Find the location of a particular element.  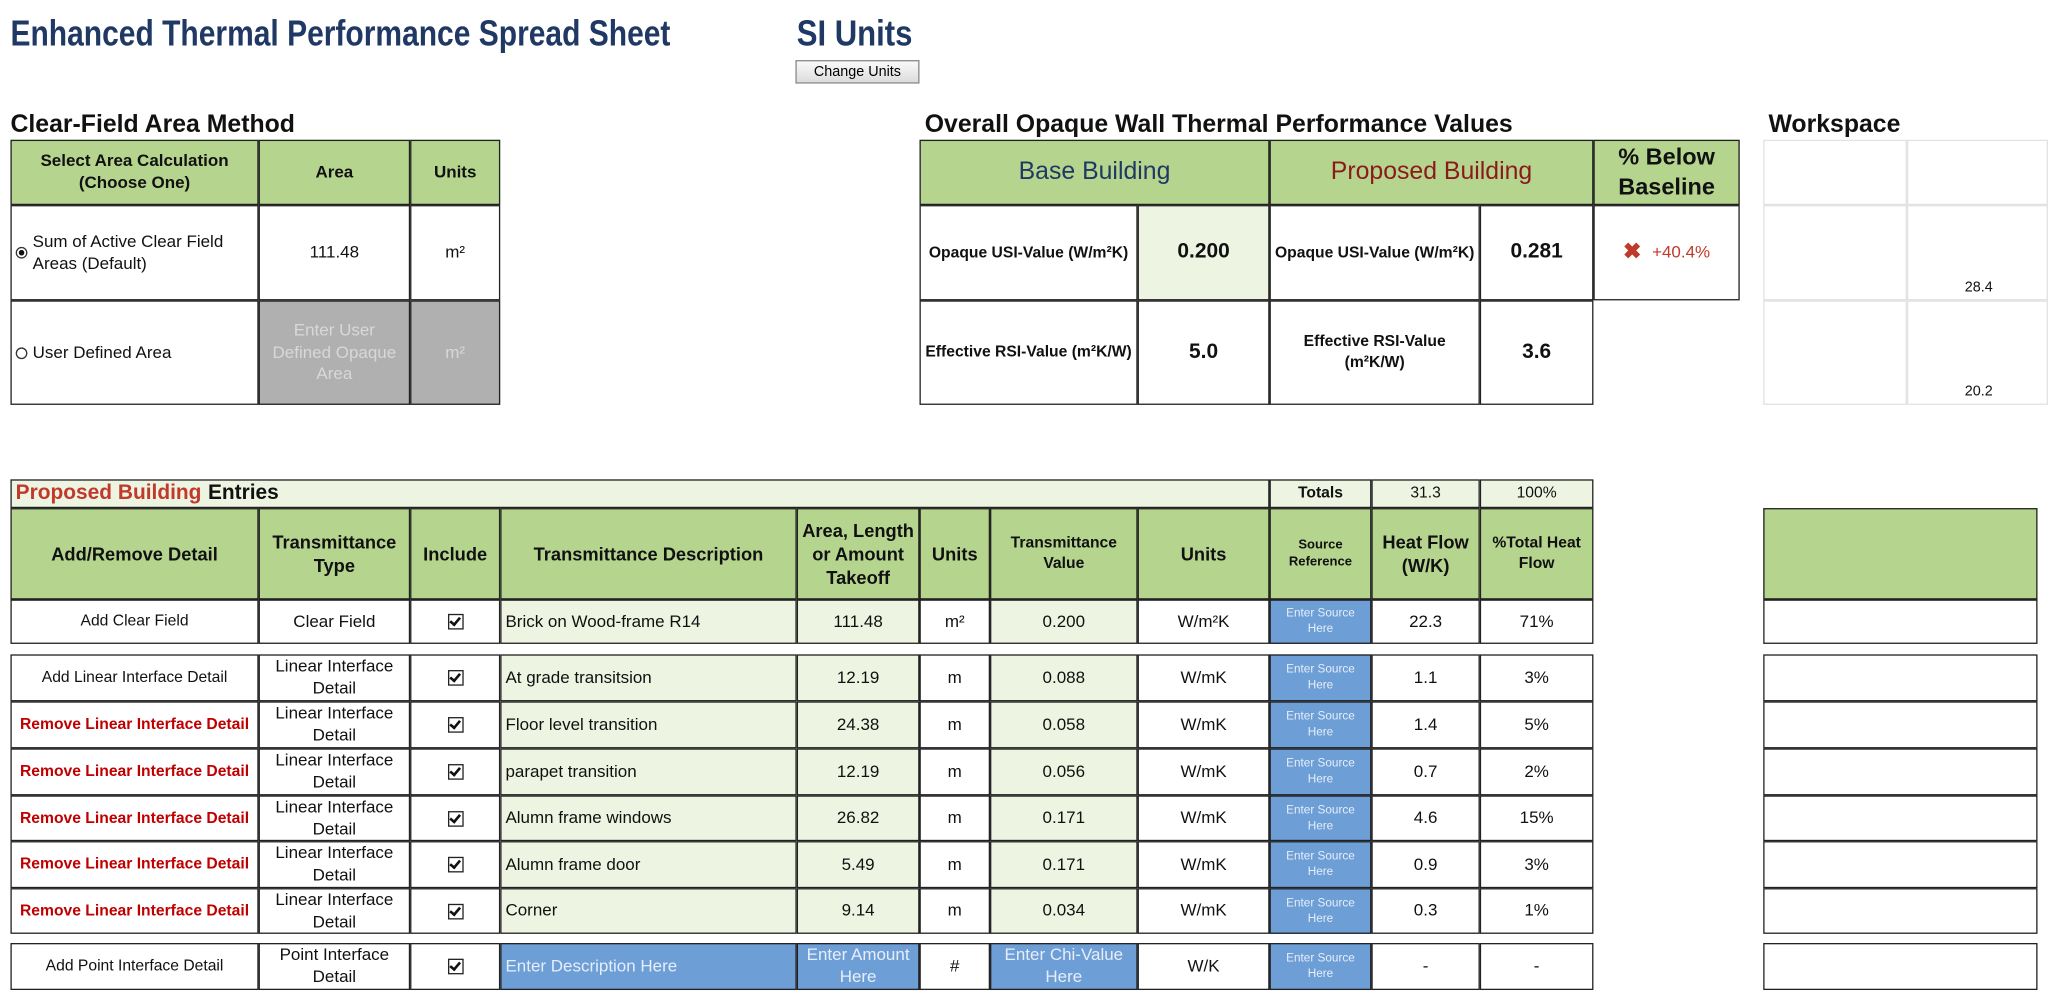

cell: - is located at coordinates (1425, 967).